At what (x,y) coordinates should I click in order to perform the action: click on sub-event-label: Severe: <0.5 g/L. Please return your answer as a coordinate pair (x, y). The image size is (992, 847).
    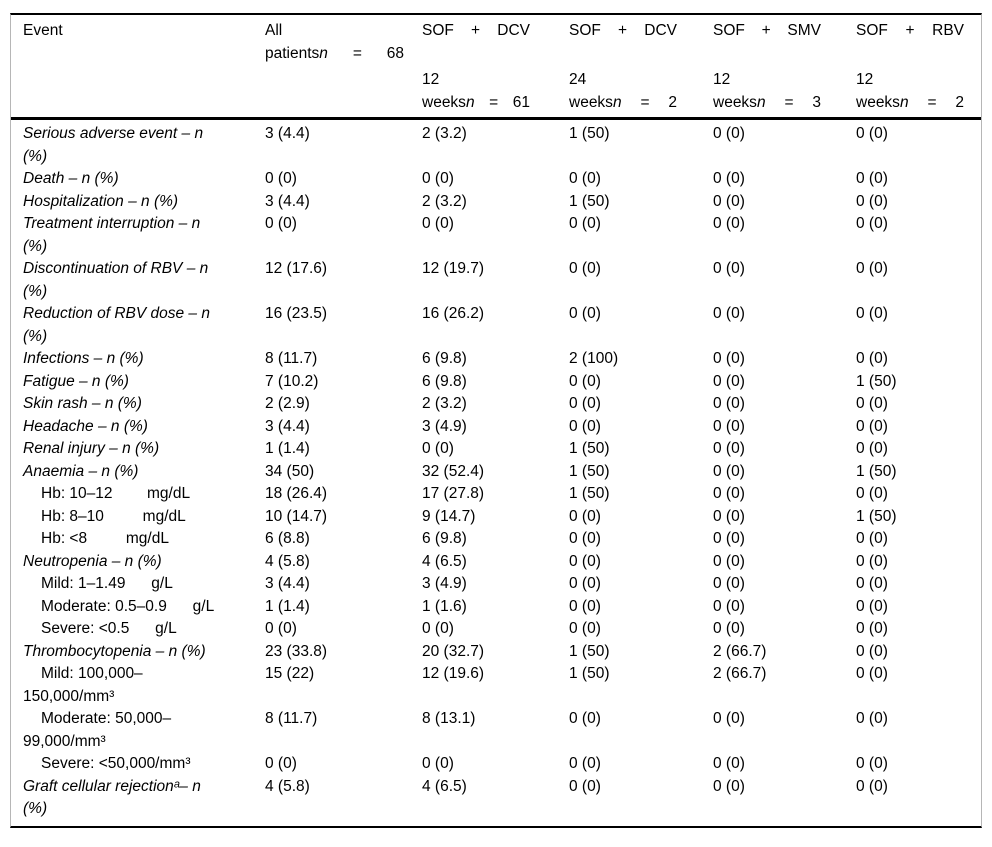
    Looking at the image, I should click on (109, 628).